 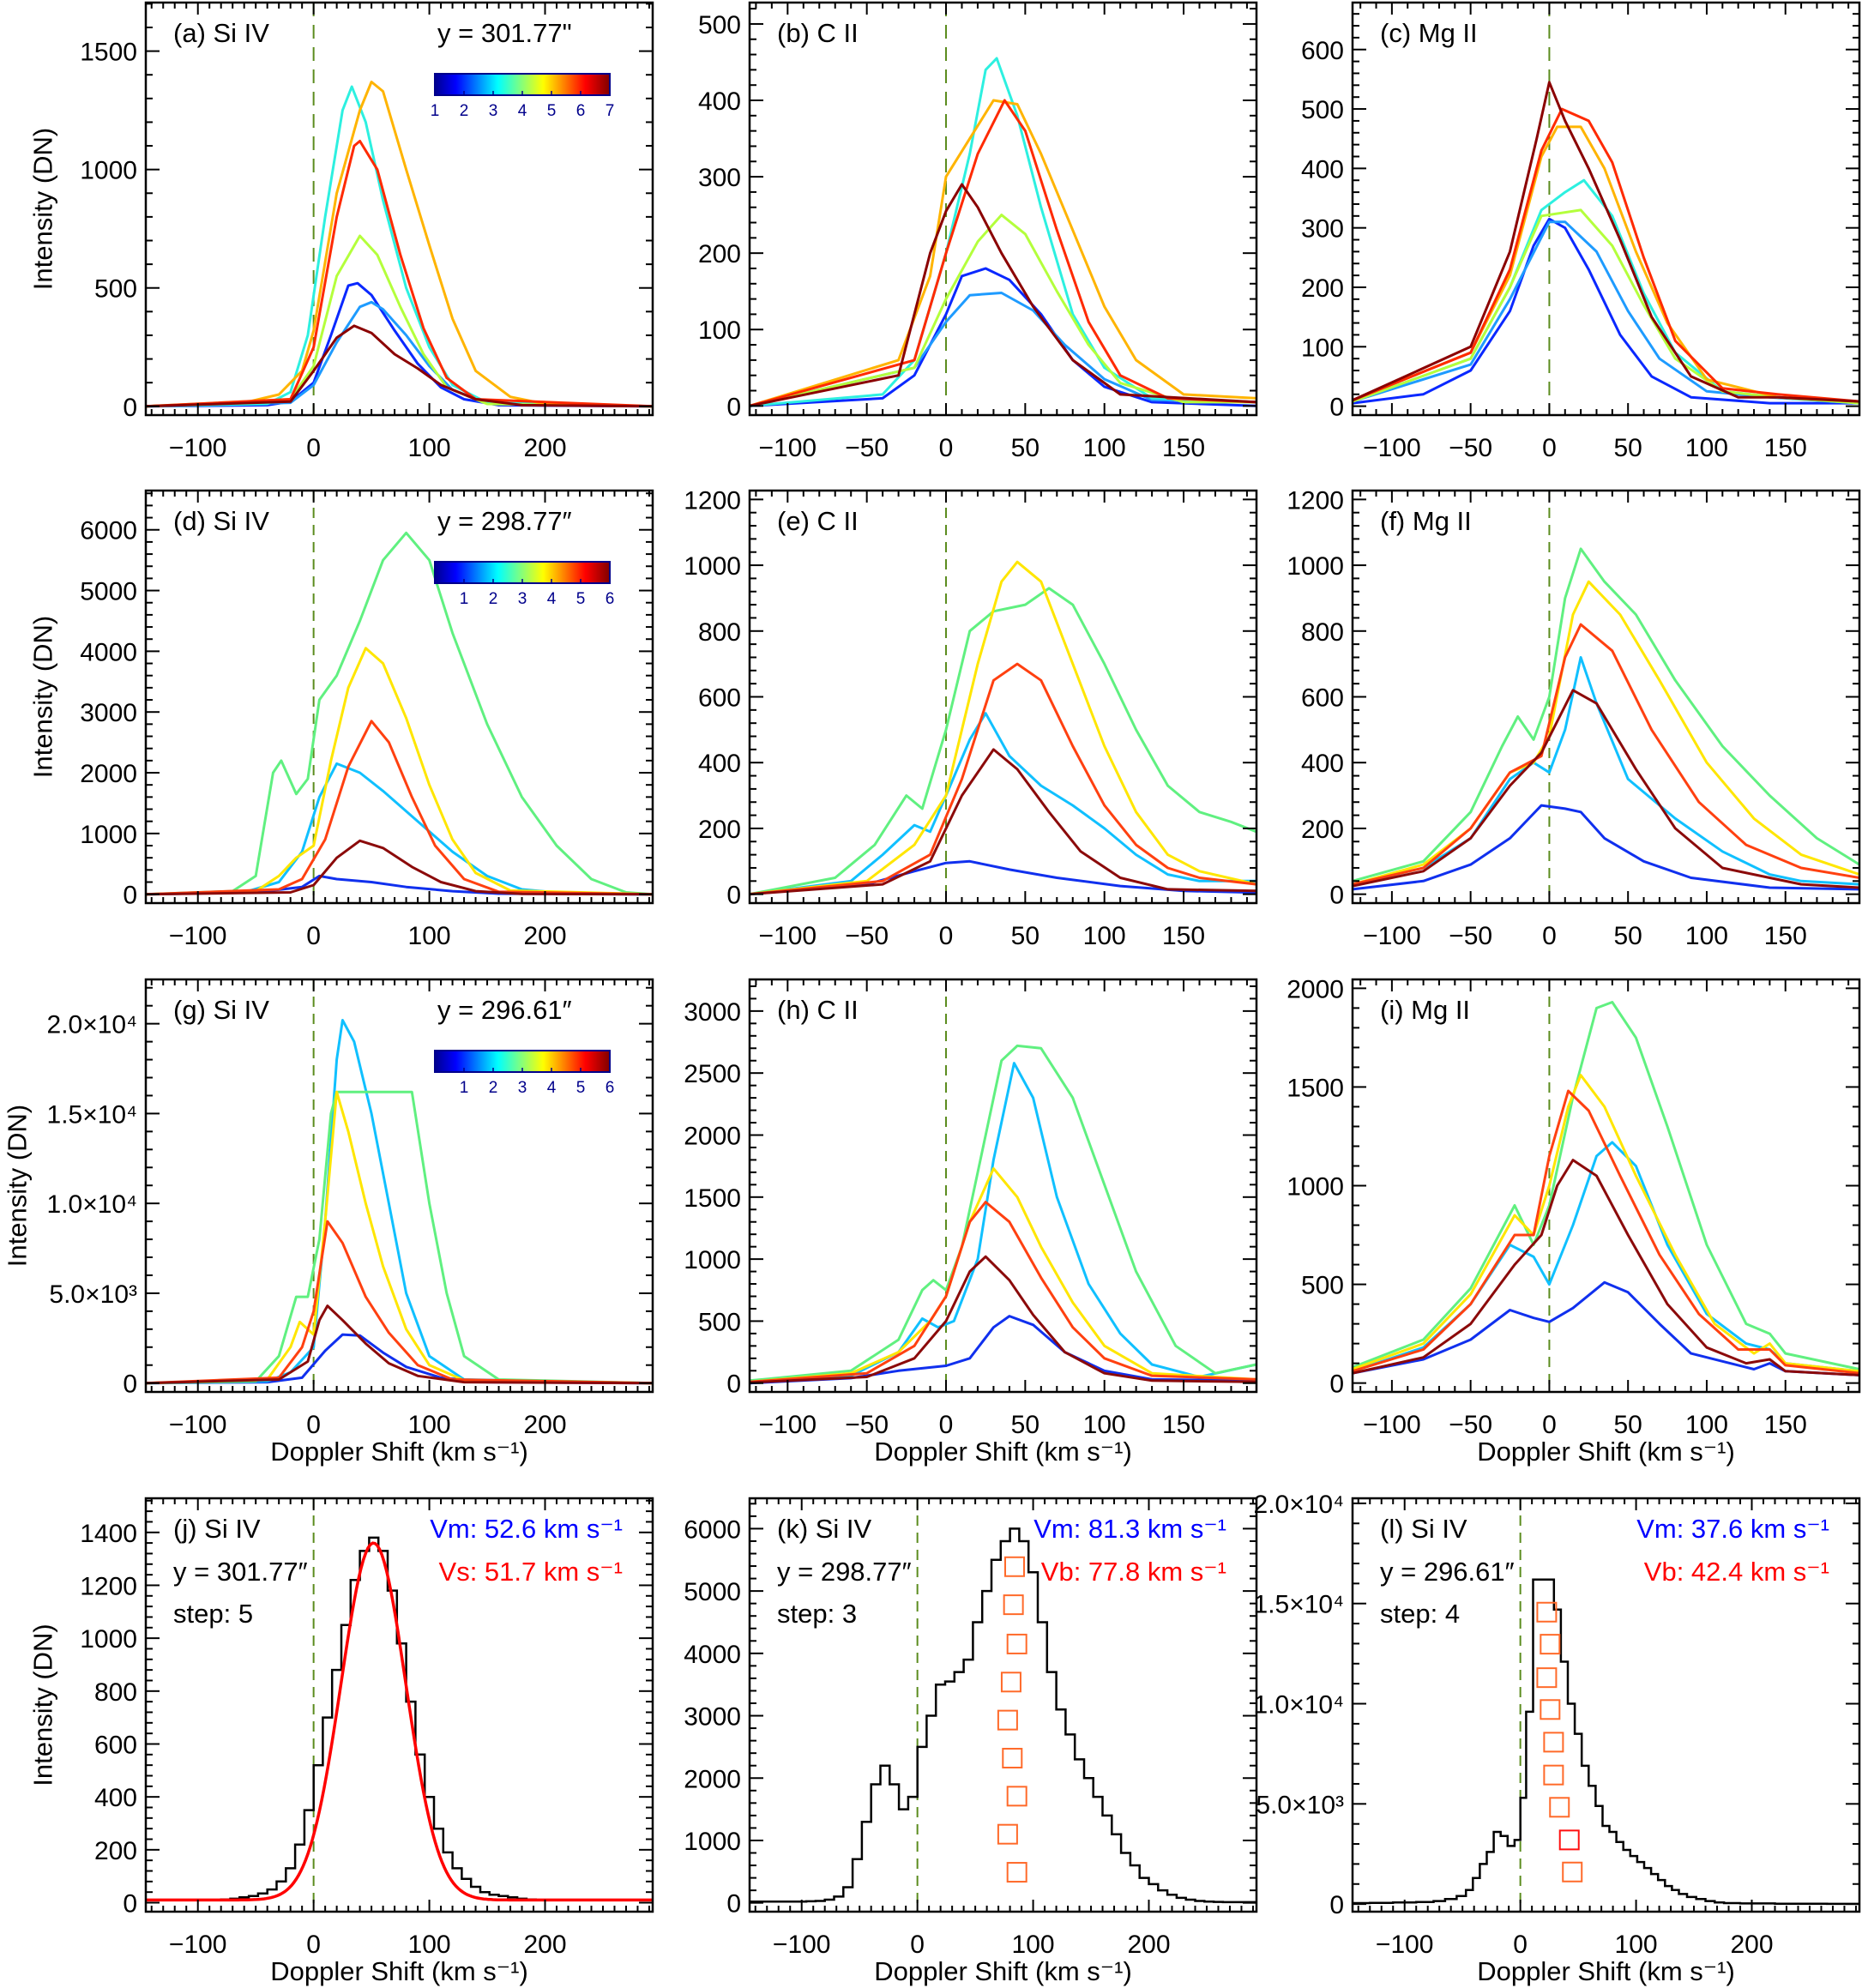 What do you see at coordinates (1606, 1742) in the screenshot?
I see `histogram-profile` at bounding box center [1606, 1742].